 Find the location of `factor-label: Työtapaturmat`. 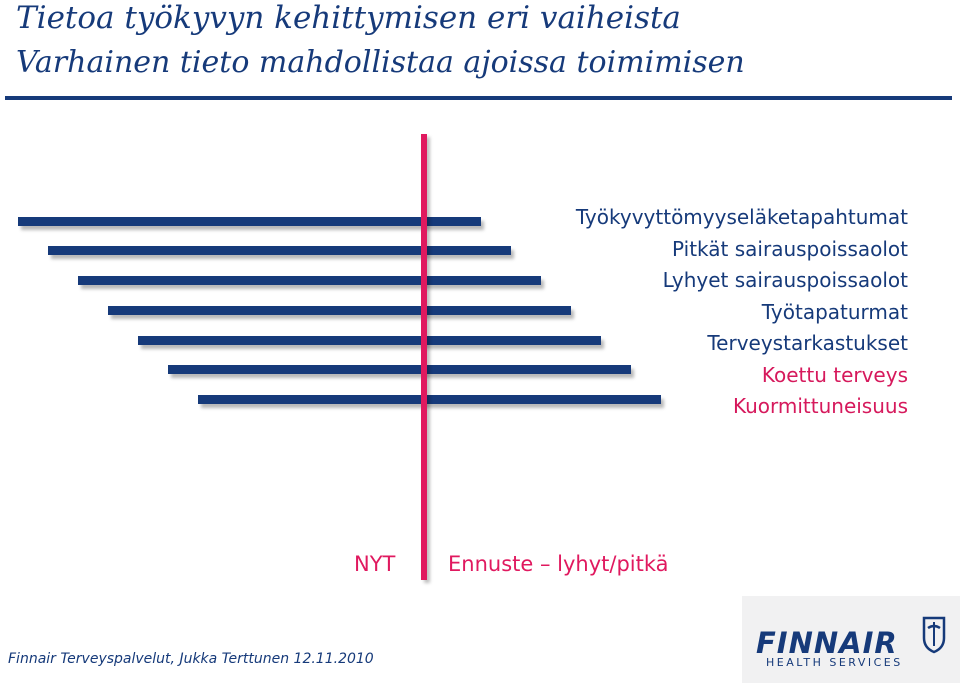

factor-label: Työtapaturmat is located at coordinates (834, 311).